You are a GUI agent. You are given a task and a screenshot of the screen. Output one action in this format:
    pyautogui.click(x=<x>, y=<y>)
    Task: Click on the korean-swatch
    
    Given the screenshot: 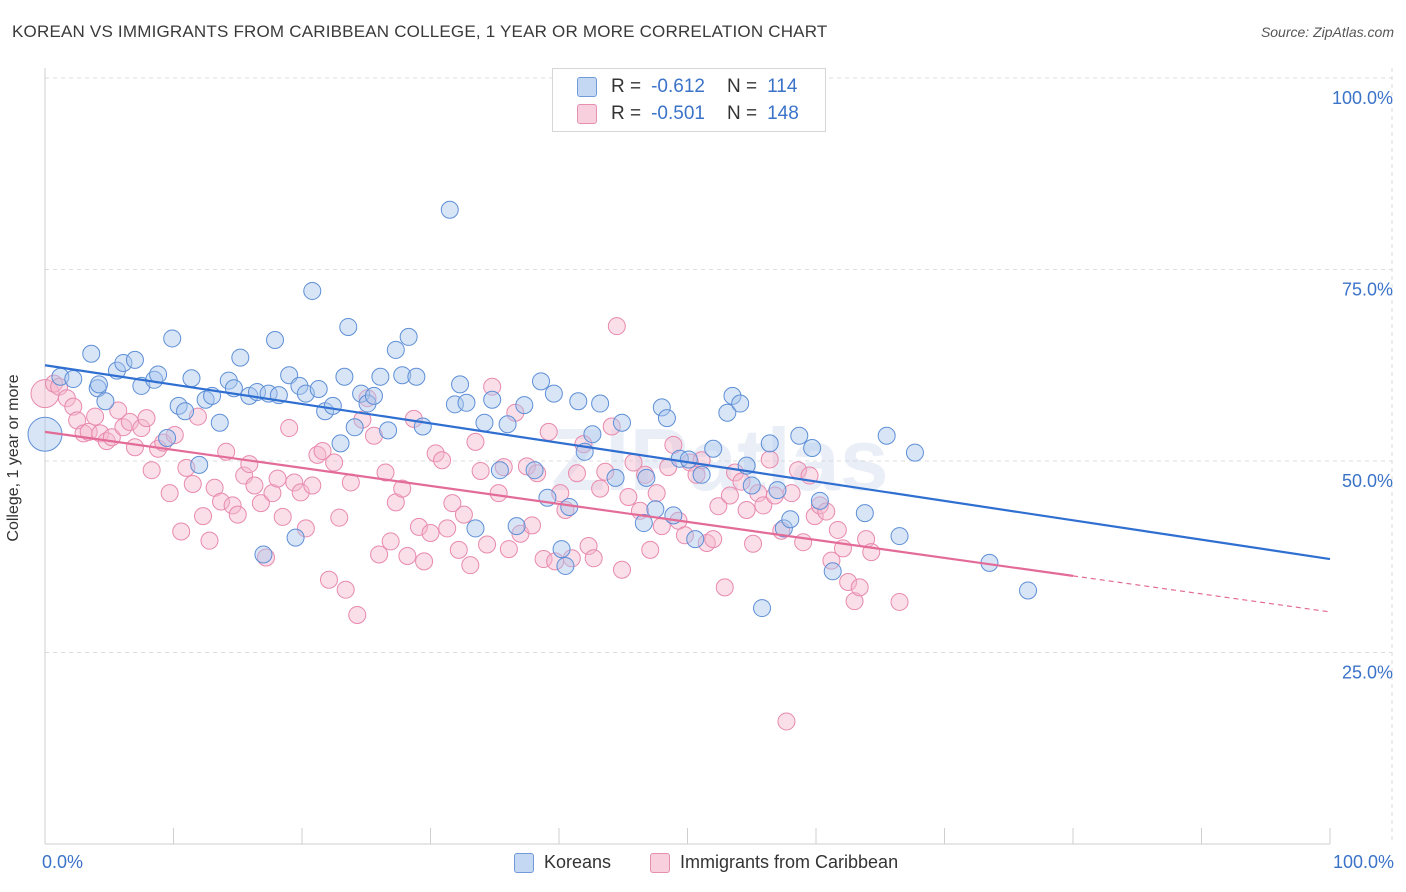 What is the action you would take?
    pyautogui.click(x=587, y=87)
    